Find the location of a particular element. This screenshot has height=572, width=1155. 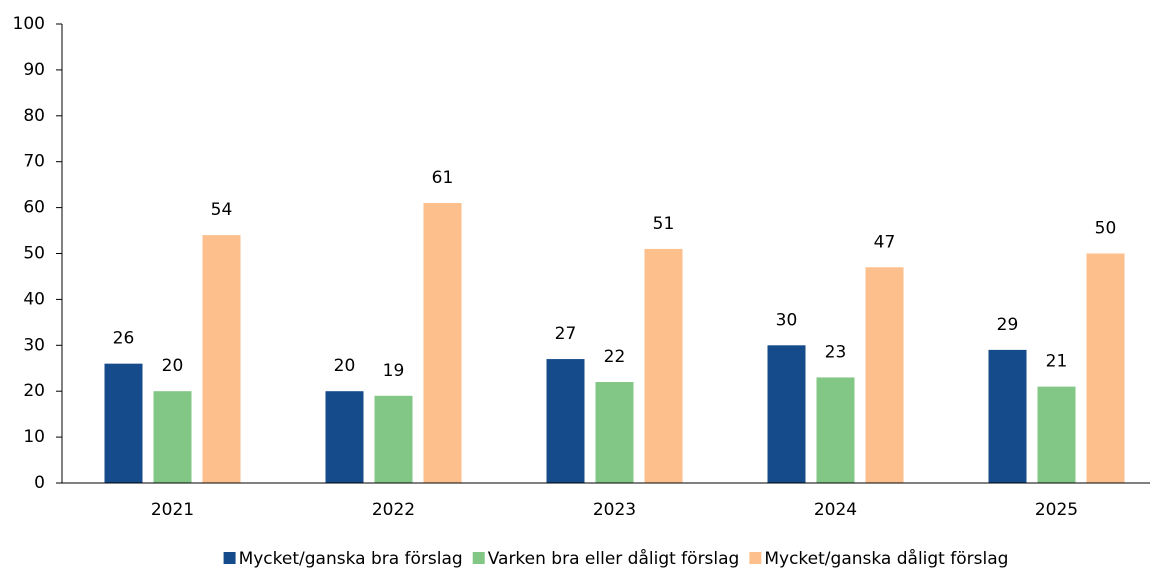

y-tick-label: 20 is located at coordinates (34, 391).